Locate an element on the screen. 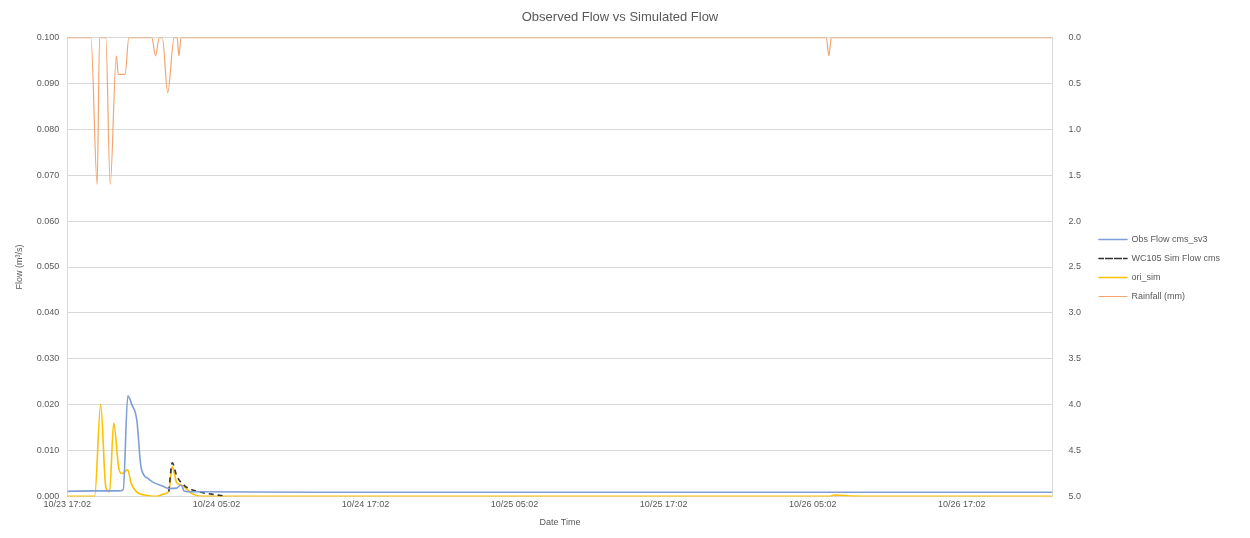  y2-tick-label: 0.0 is located at coordinates (1074, 37).